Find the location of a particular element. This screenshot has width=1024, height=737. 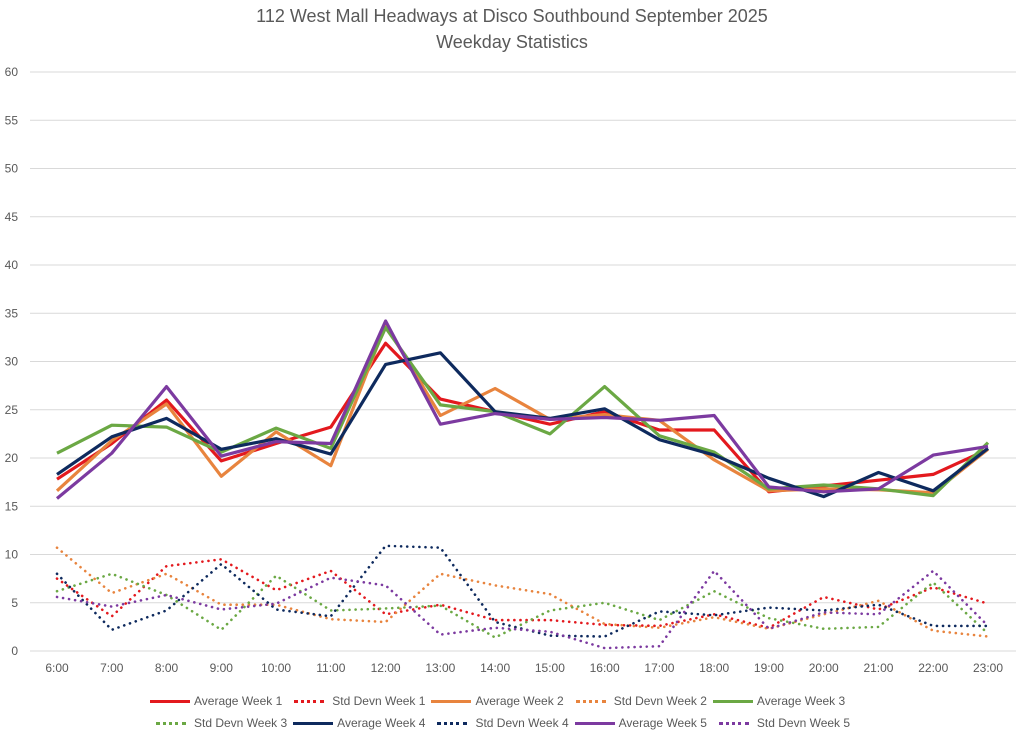

legend-item: Std Devn Week 1 is located at coordinates (356, 701).